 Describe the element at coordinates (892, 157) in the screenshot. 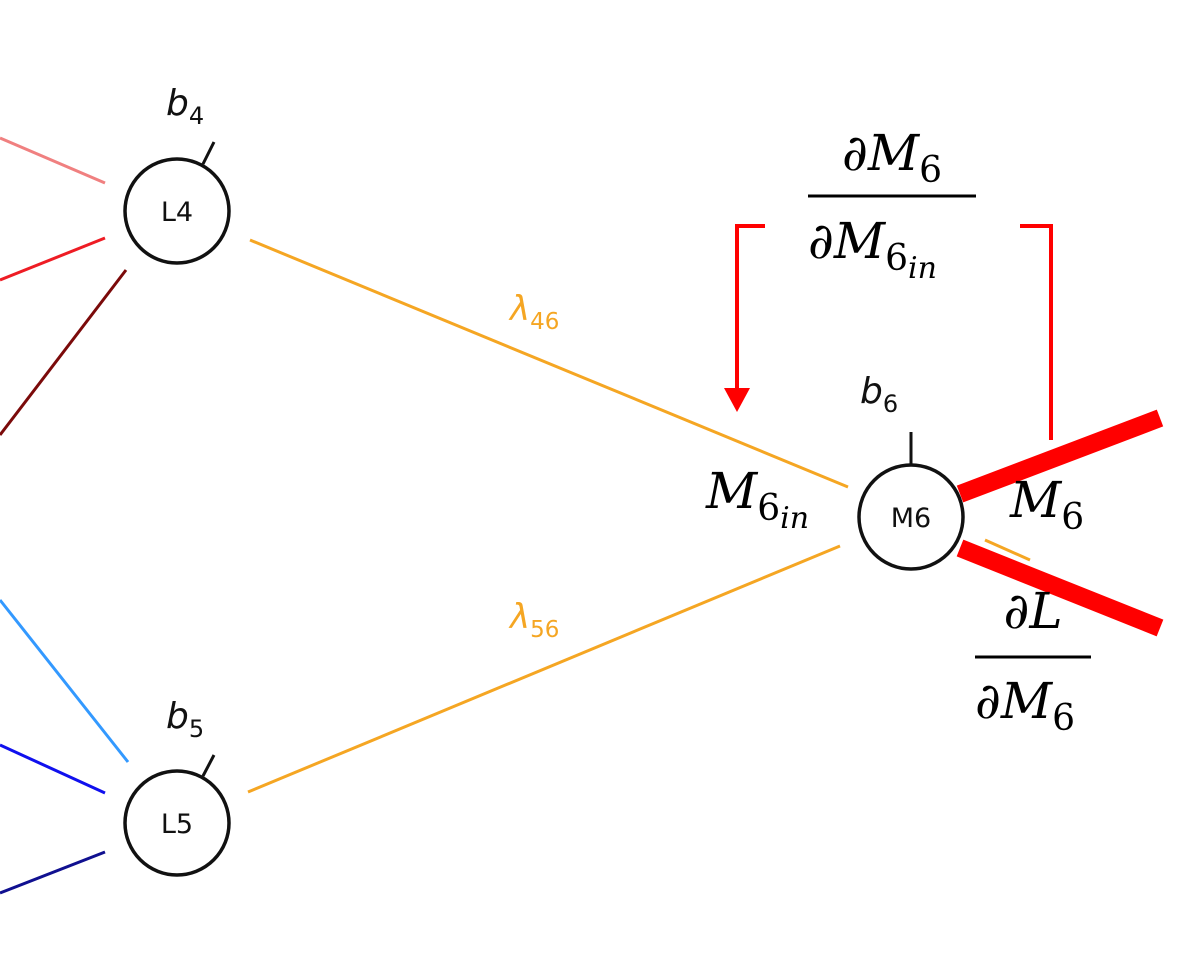

I see `local-derivative-numerator: ∂M6` at that location.